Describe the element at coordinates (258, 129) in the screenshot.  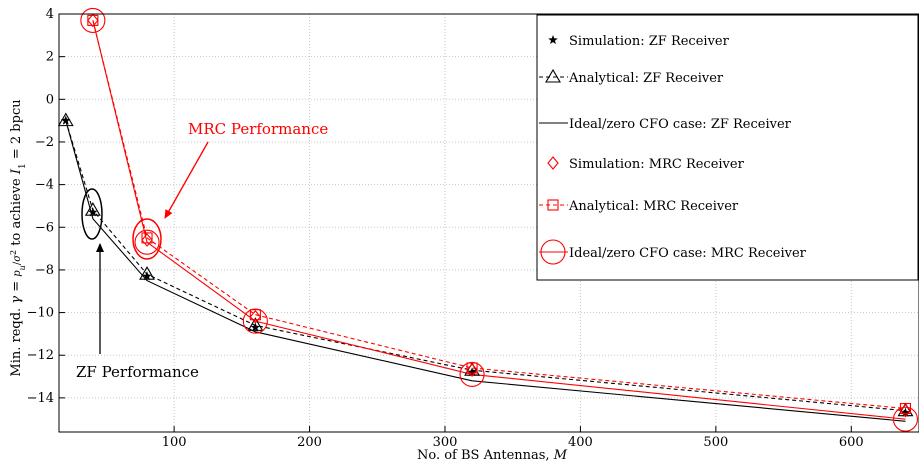
I see `mrc-performance-label: MRC Performance` at that location.